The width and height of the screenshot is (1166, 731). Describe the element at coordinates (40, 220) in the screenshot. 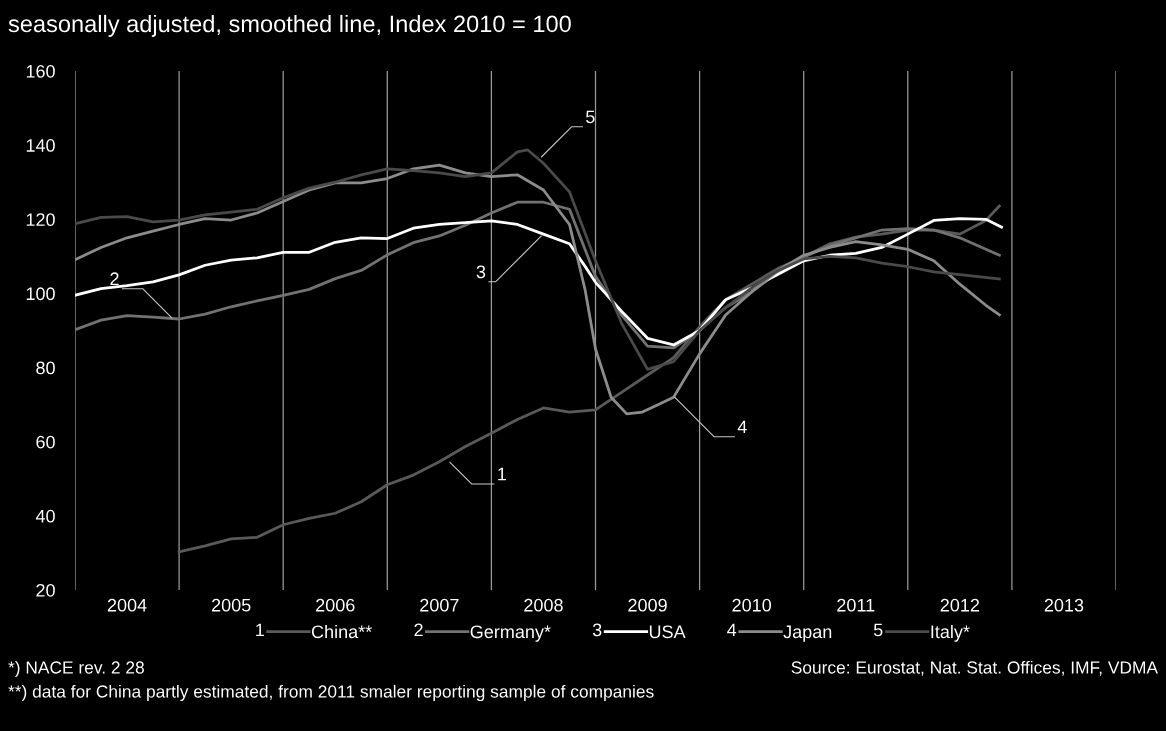

I see `y-tick-label: 120` at that location.